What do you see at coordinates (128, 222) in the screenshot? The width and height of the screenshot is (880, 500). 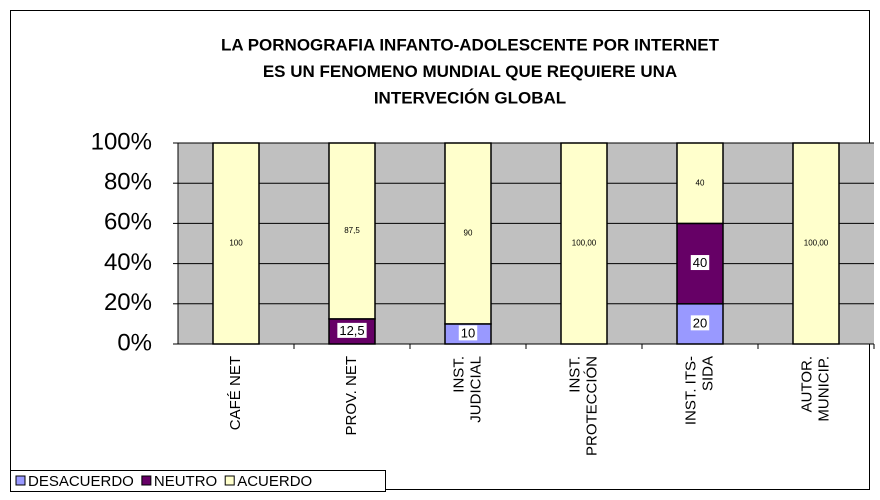 I see `y-tick-label: 60%` at bounding box center [128, 222].